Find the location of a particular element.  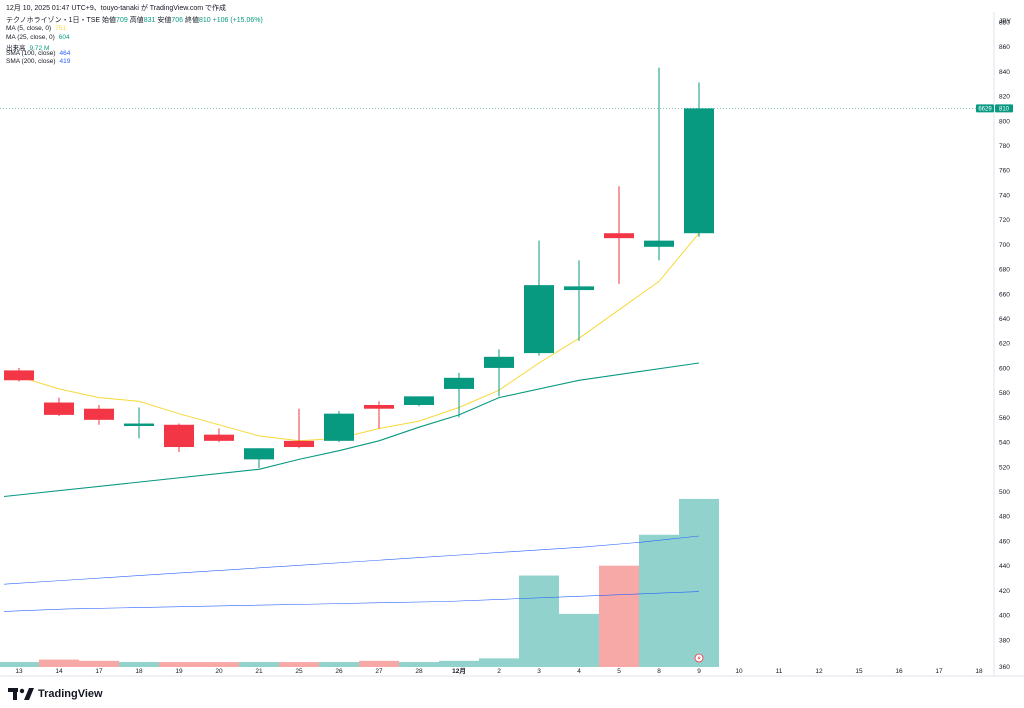

legend-volume: 出来高 9.72 M is located at coordinates (28, 48).